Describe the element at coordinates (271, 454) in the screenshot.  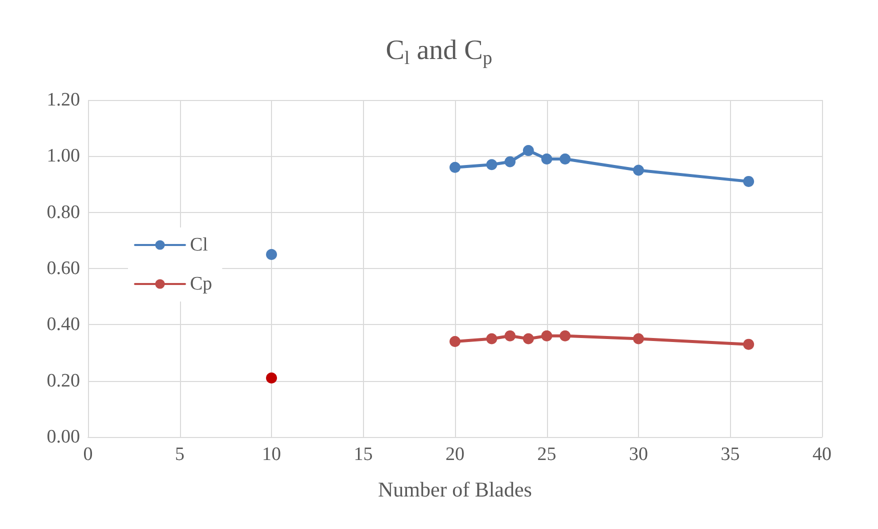
I see `x-tick-label: 10` at that location.